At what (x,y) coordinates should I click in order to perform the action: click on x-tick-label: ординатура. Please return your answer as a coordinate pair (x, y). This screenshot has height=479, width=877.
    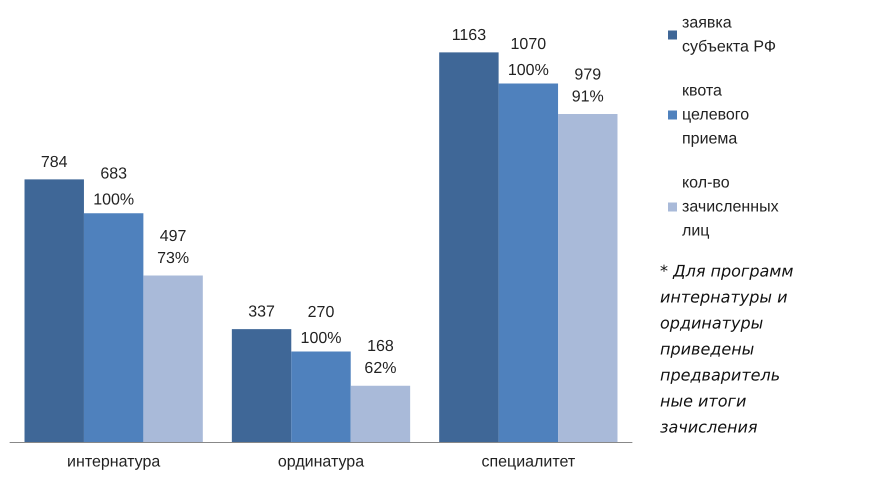
    Looking at the image, I should click on (321, 462).